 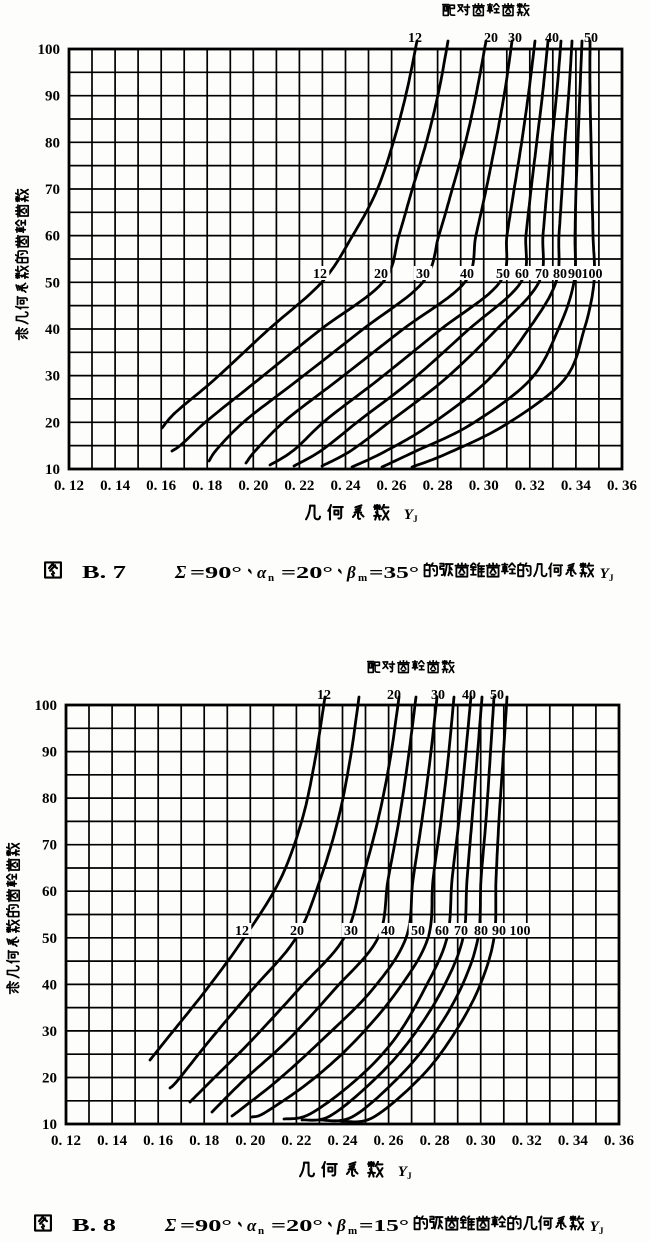 What do you see at coordinates (345, 486) in the screenshot?
I see `svg-text: 0. 24` at bounding box center [345, 486].